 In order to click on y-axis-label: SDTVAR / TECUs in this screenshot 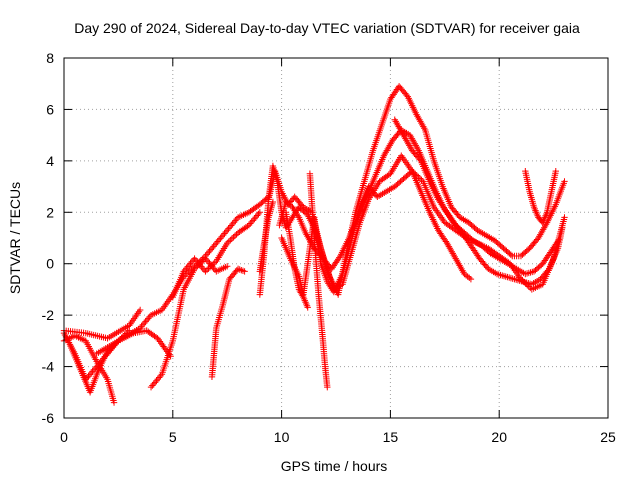, I will do `click(15, 238)`.